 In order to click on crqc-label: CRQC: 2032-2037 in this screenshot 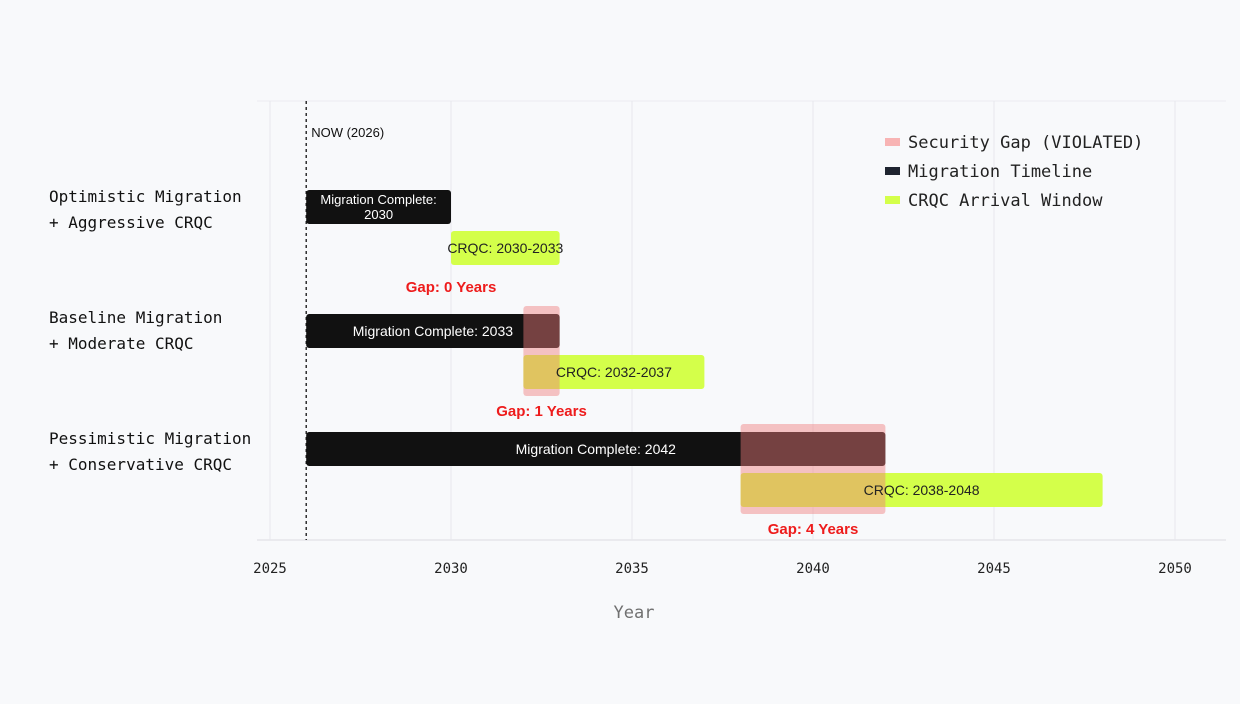, I will do `click(614, 372)`.